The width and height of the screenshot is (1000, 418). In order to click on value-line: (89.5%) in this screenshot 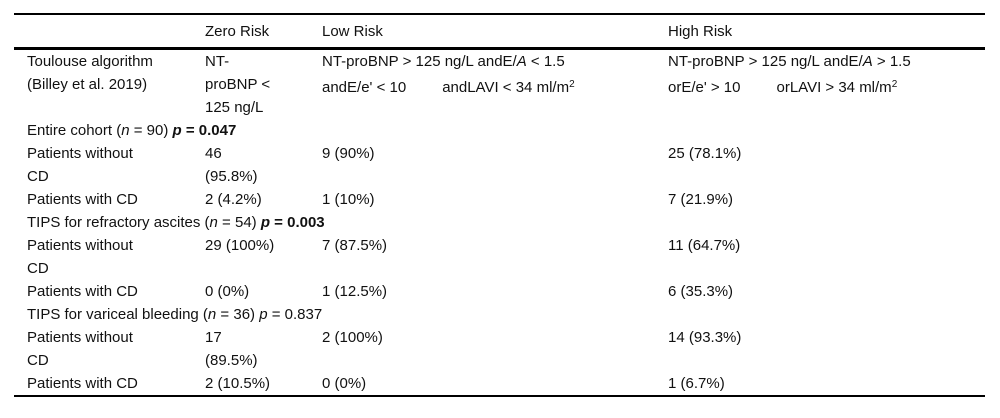, I will do `click(231, 360)`.